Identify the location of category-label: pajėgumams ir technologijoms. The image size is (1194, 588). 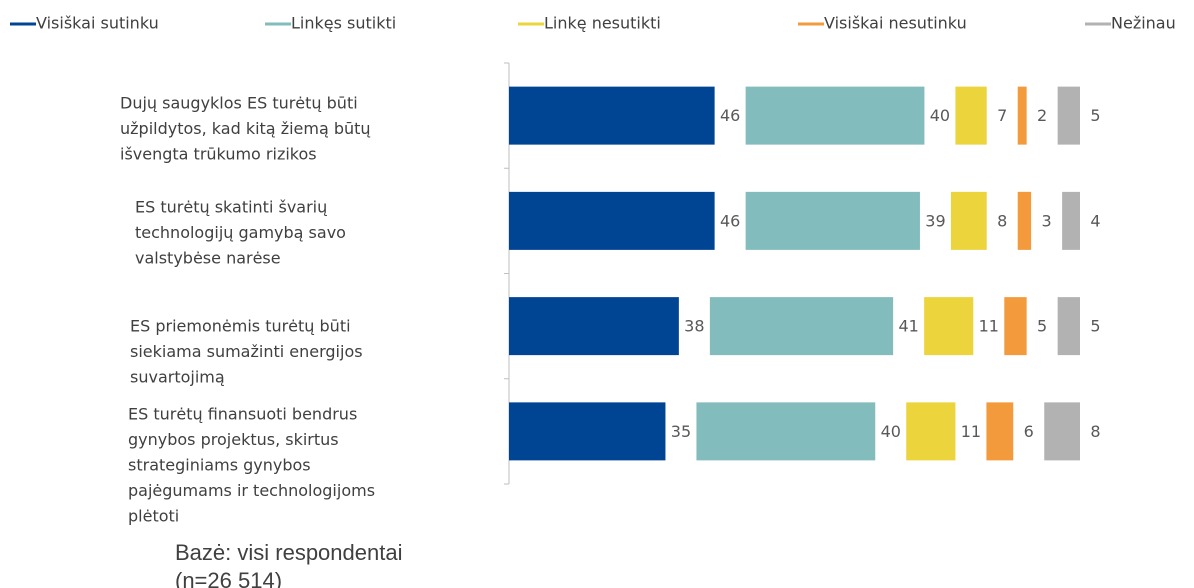
(251, 490).